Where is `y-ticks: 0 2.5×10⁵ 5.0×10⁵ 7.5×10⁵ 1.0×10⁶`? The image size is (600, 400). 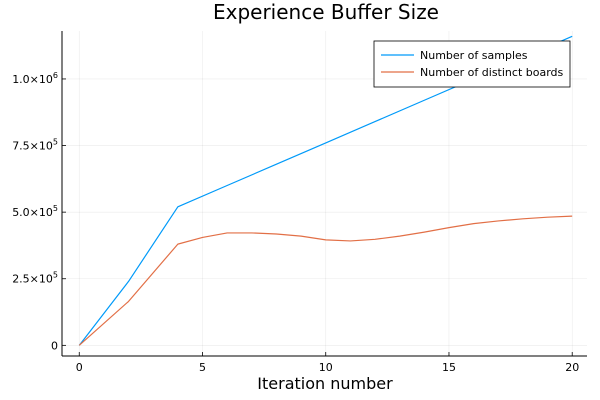
y-ticks: 0 2.5×10⁵ 5.0×10⁵ 7.5×10⁵ 1.0×10⁶ is located at coordinates (39, 211).